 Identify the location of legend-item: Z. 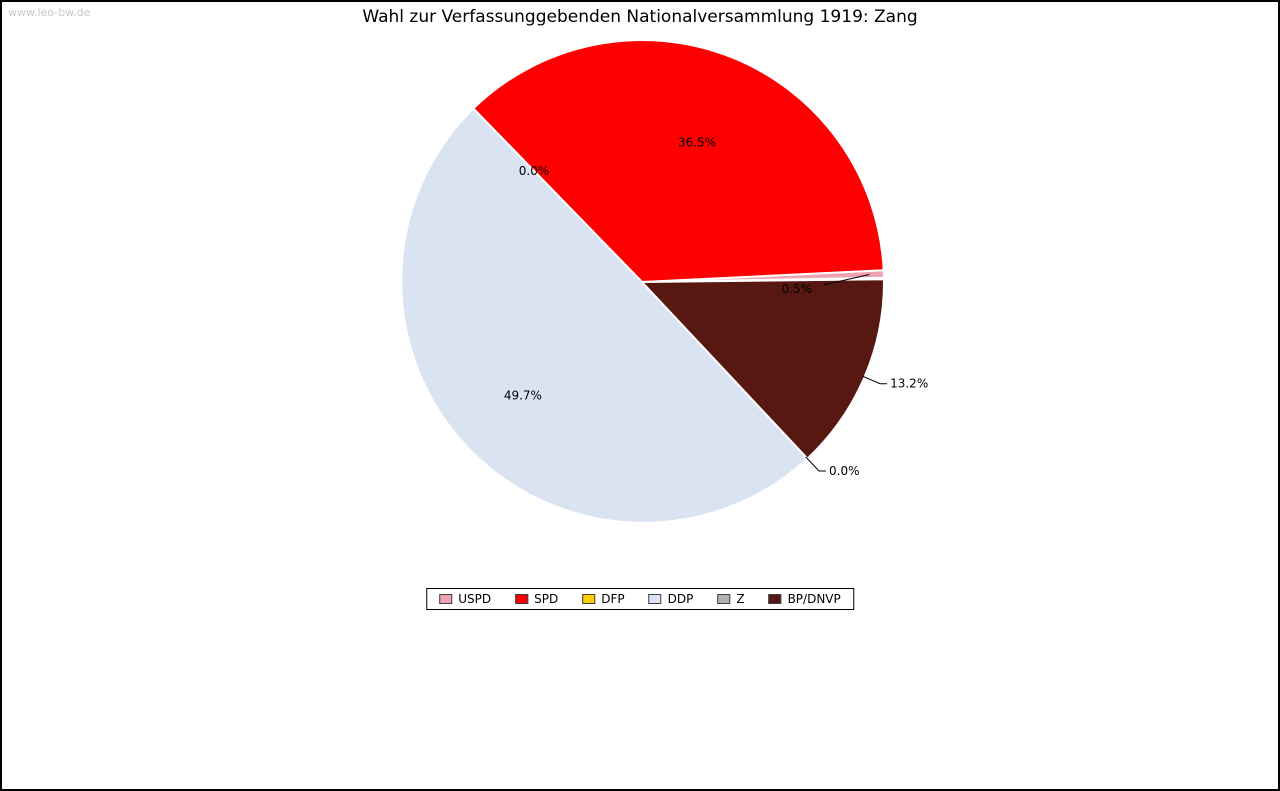
(731, 599).